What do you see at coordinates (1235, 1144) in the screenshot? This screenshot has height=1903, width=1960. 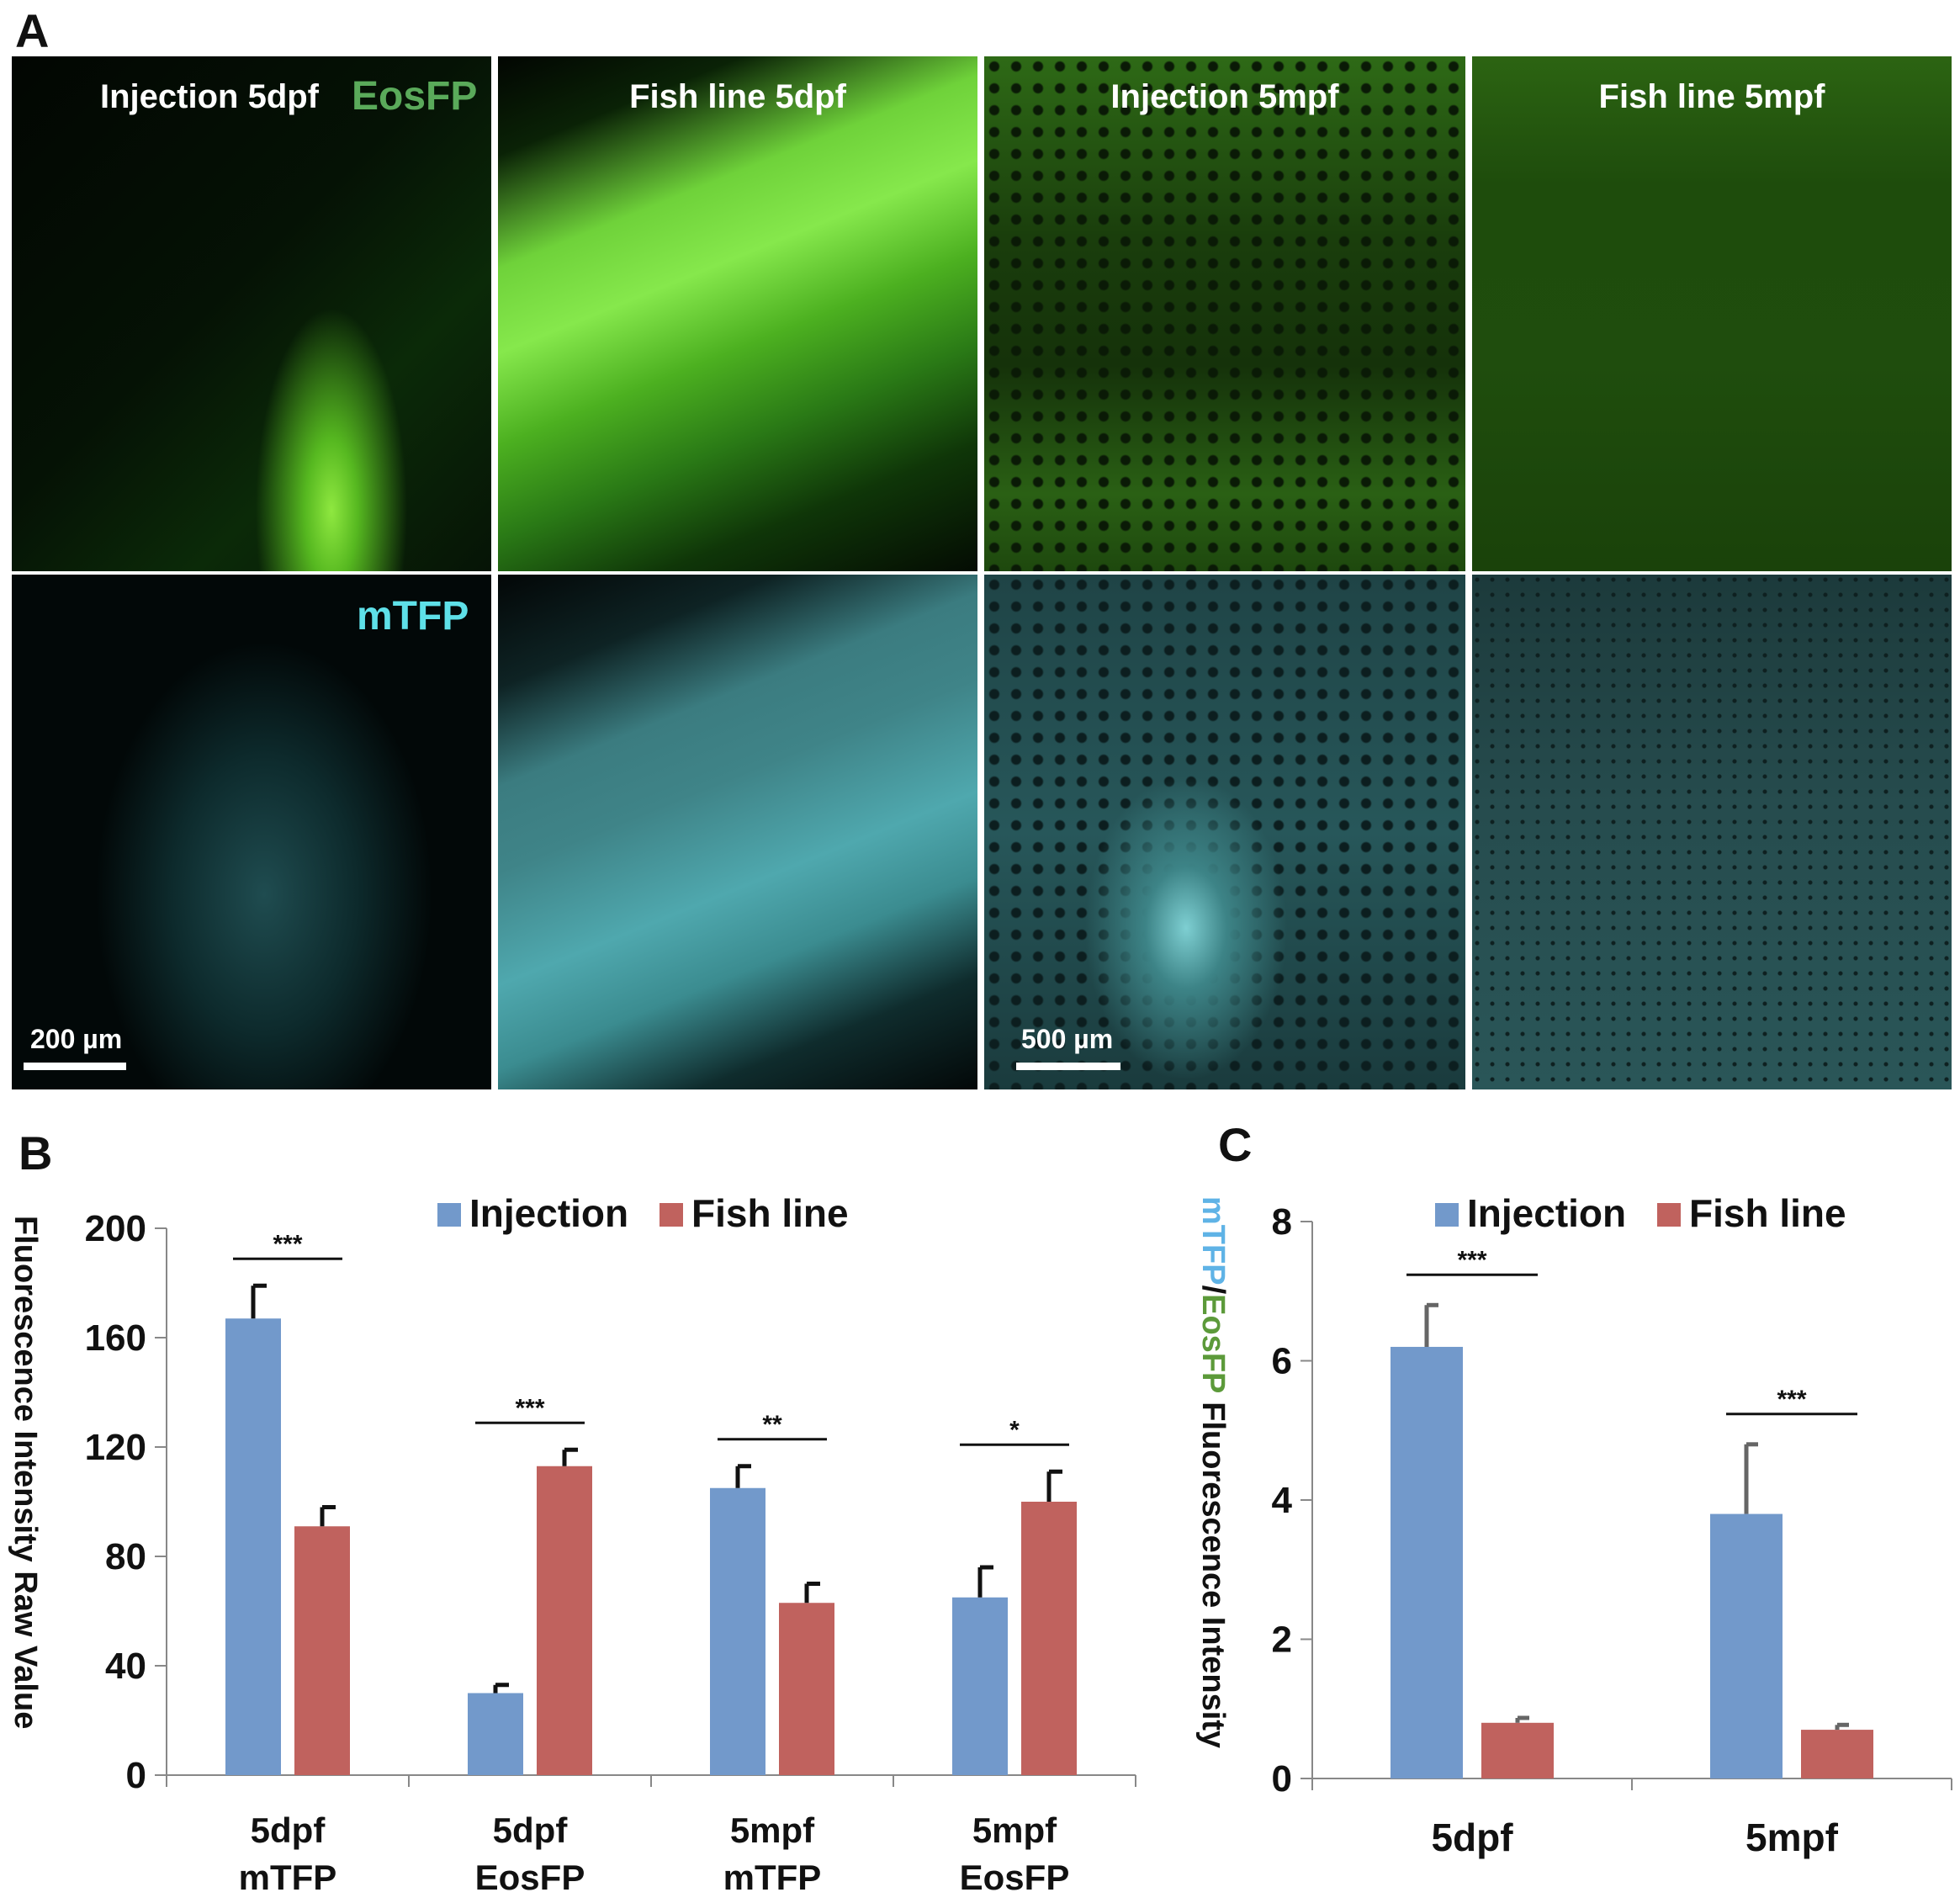 I see `panel-letter-c: C` at bounding box center [1235, 1144].